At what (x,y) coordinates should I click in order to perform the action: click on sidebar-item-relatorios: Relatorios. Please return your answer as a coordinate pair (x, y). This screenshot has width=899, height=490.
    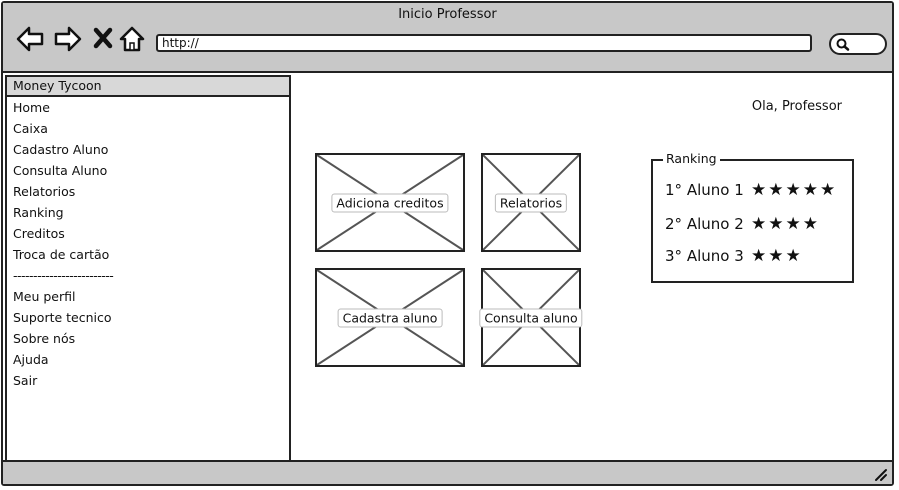
    Looking at the image, I should click on (44, 191).